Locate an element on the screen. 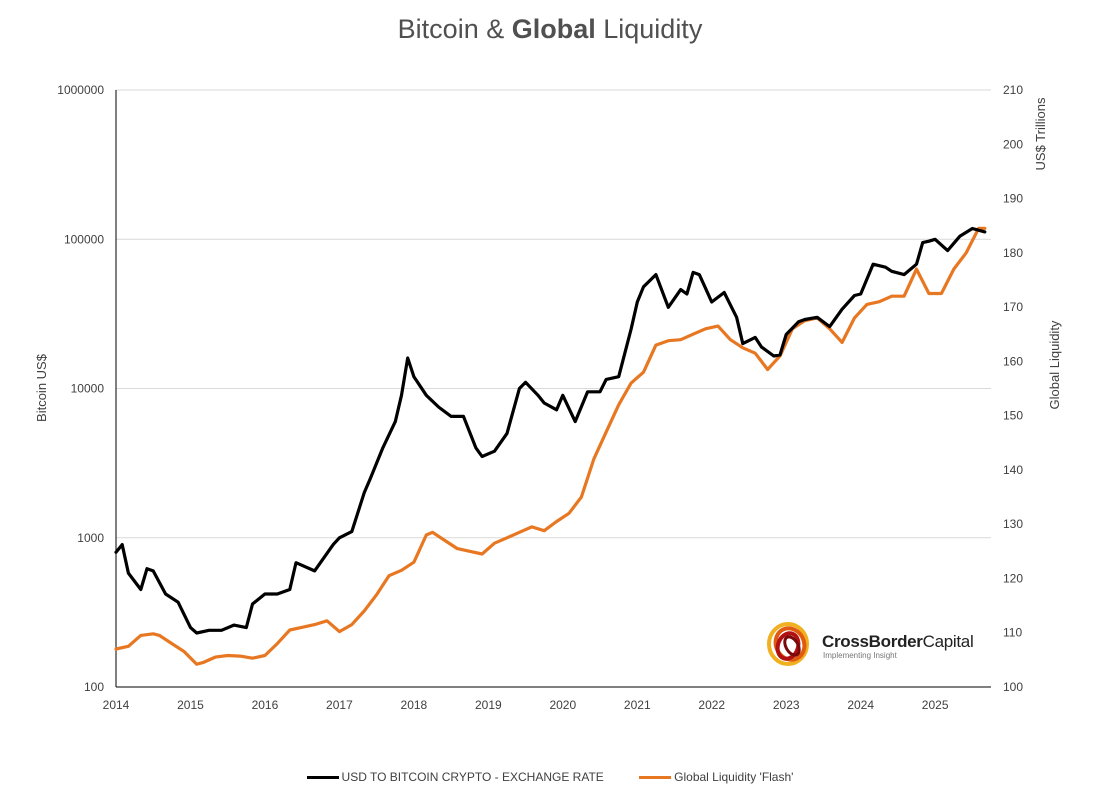  legend-label-bitcoin: USD TO BITCOIN CRYPTO - EXCHANGE RATE is located at coordinates (472, 777).